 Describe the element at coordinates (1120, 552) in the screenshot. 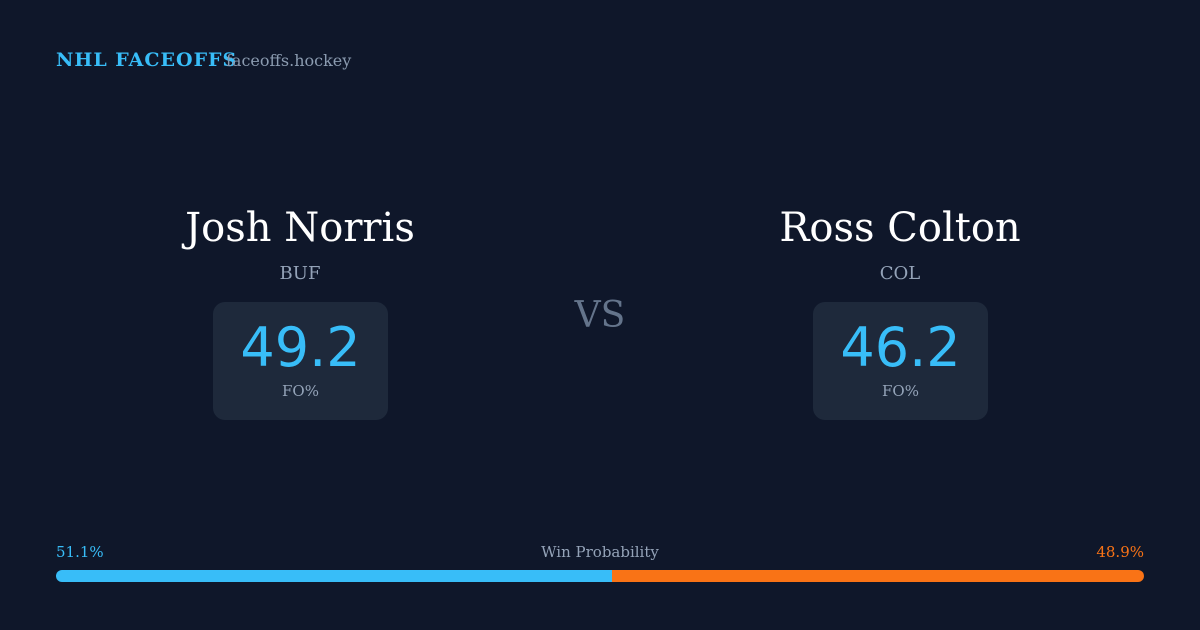

I see `probability-value: 48.9%` at that location.